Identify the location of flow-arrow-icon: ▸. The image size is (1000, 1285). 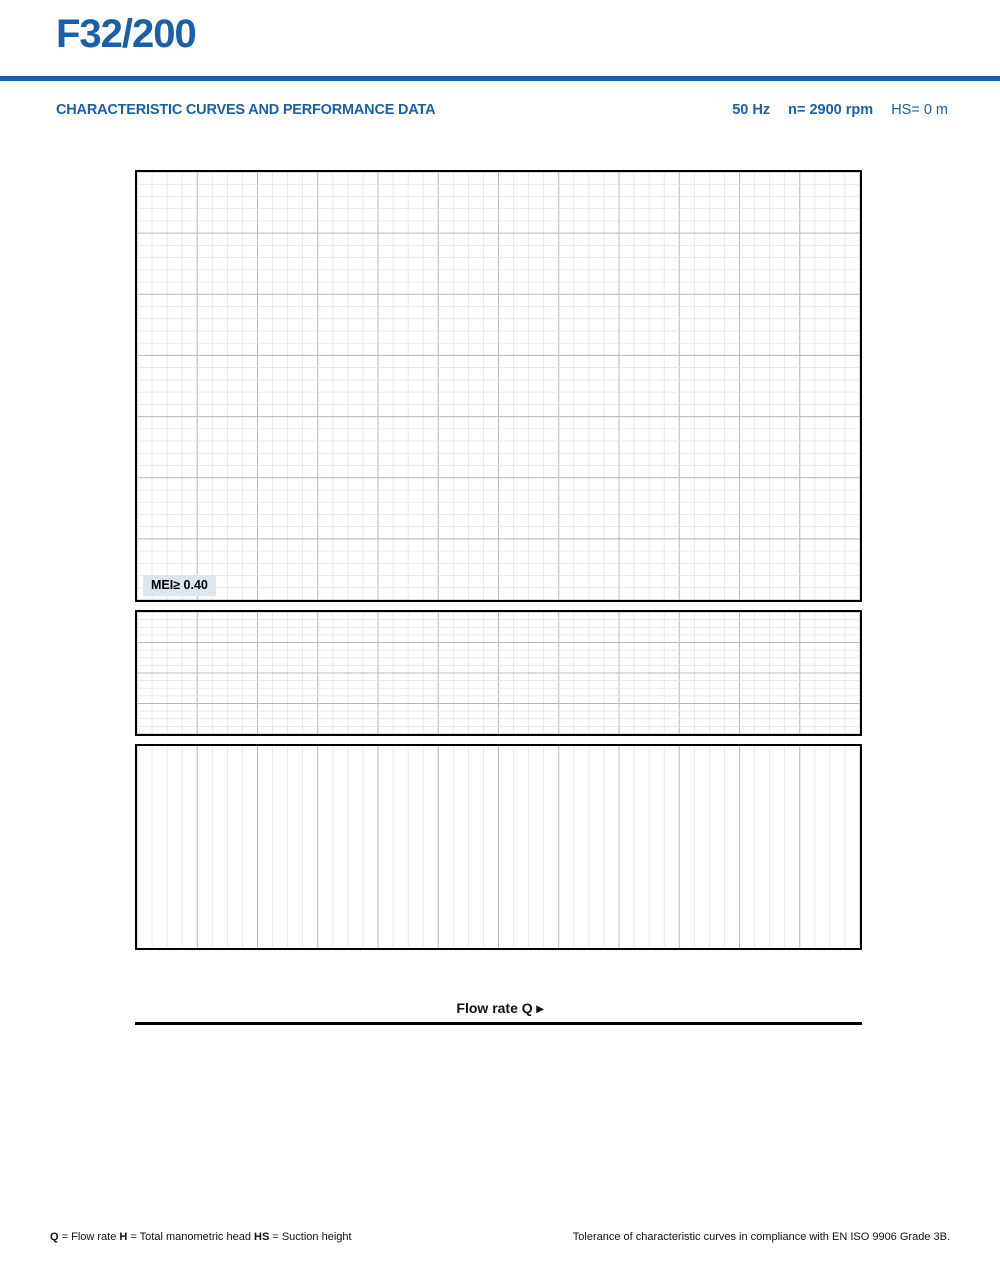
(540, 1008).